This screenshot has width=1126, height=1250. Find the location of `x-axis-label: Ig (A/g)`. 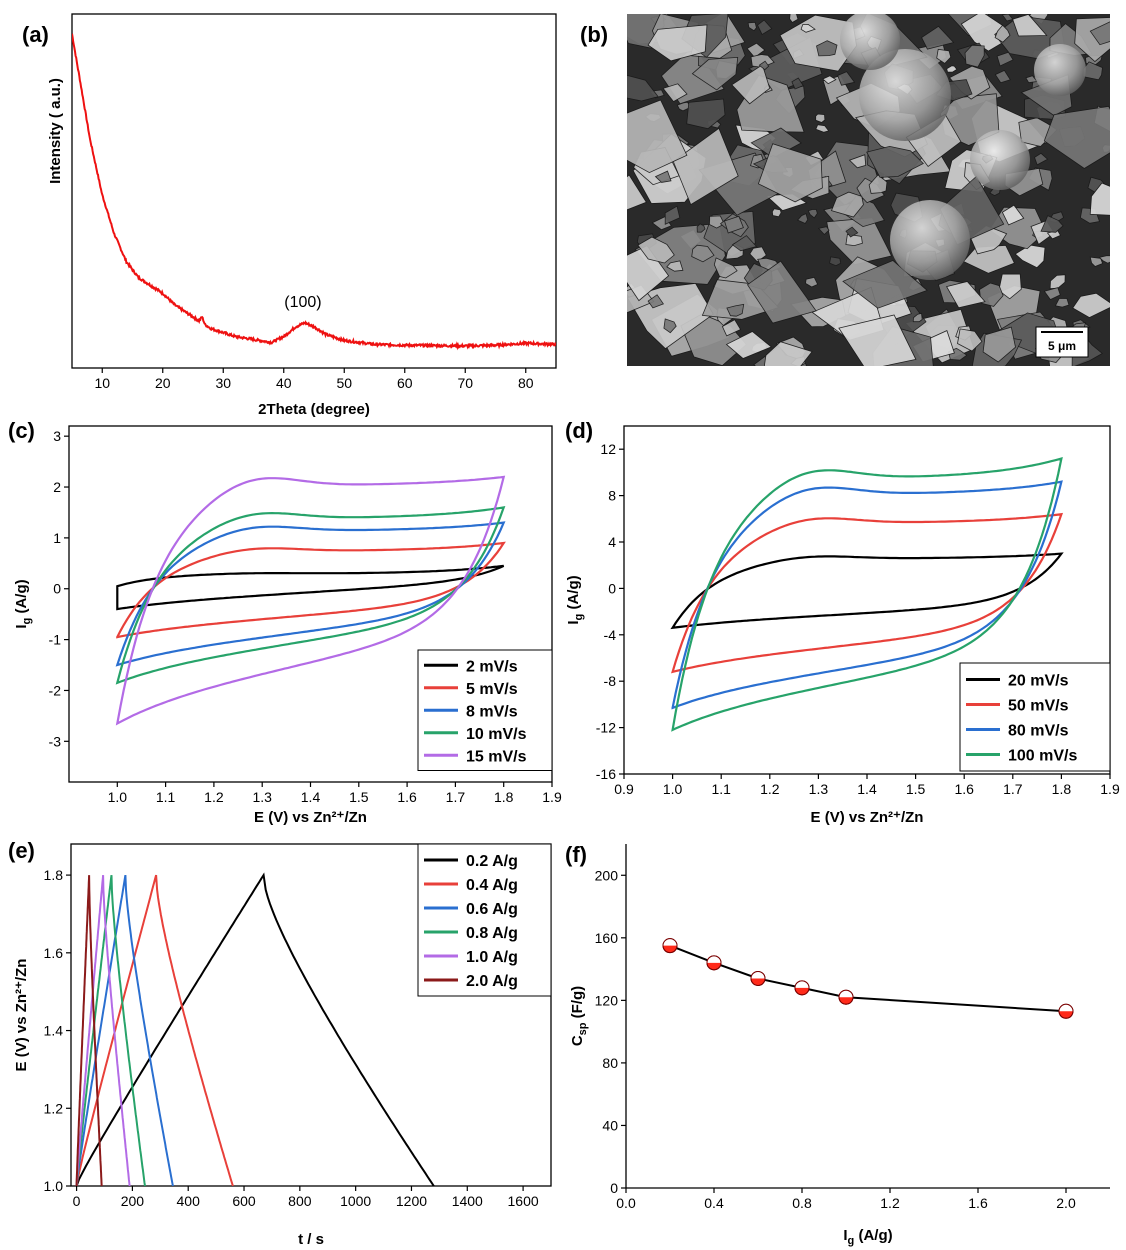

x-axis-label: Ig (A/g) is located at coordinates (867, 1237).